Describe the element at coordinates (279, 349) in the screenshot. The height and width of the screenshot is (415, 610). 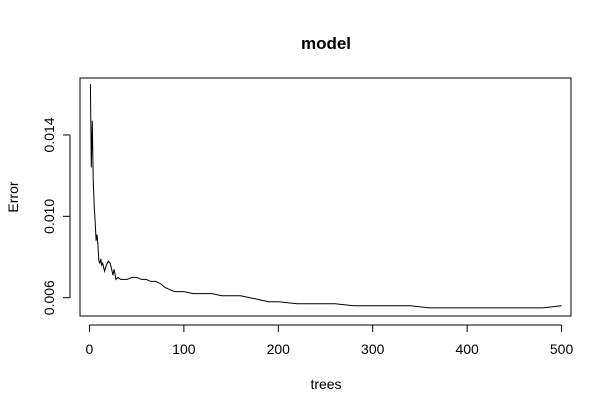
I see `x-tick-label: 200` at that location.